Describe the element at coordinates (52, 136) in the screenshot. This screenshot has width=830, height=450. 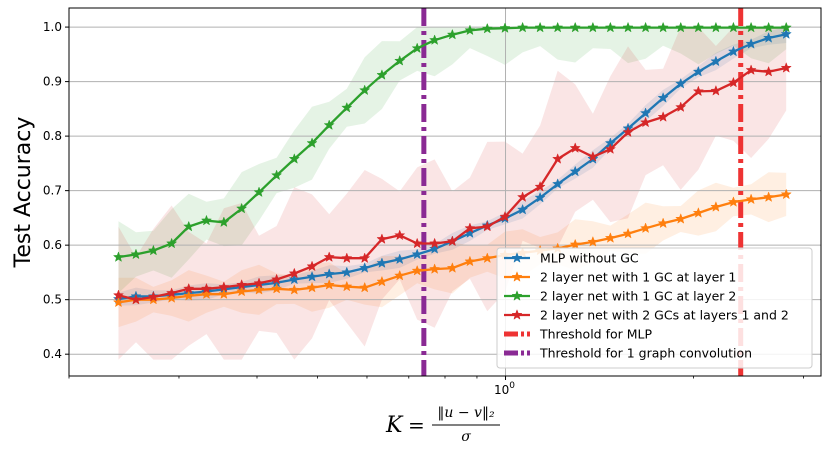
I see `y-tick-label-5: 0.8` at that location.